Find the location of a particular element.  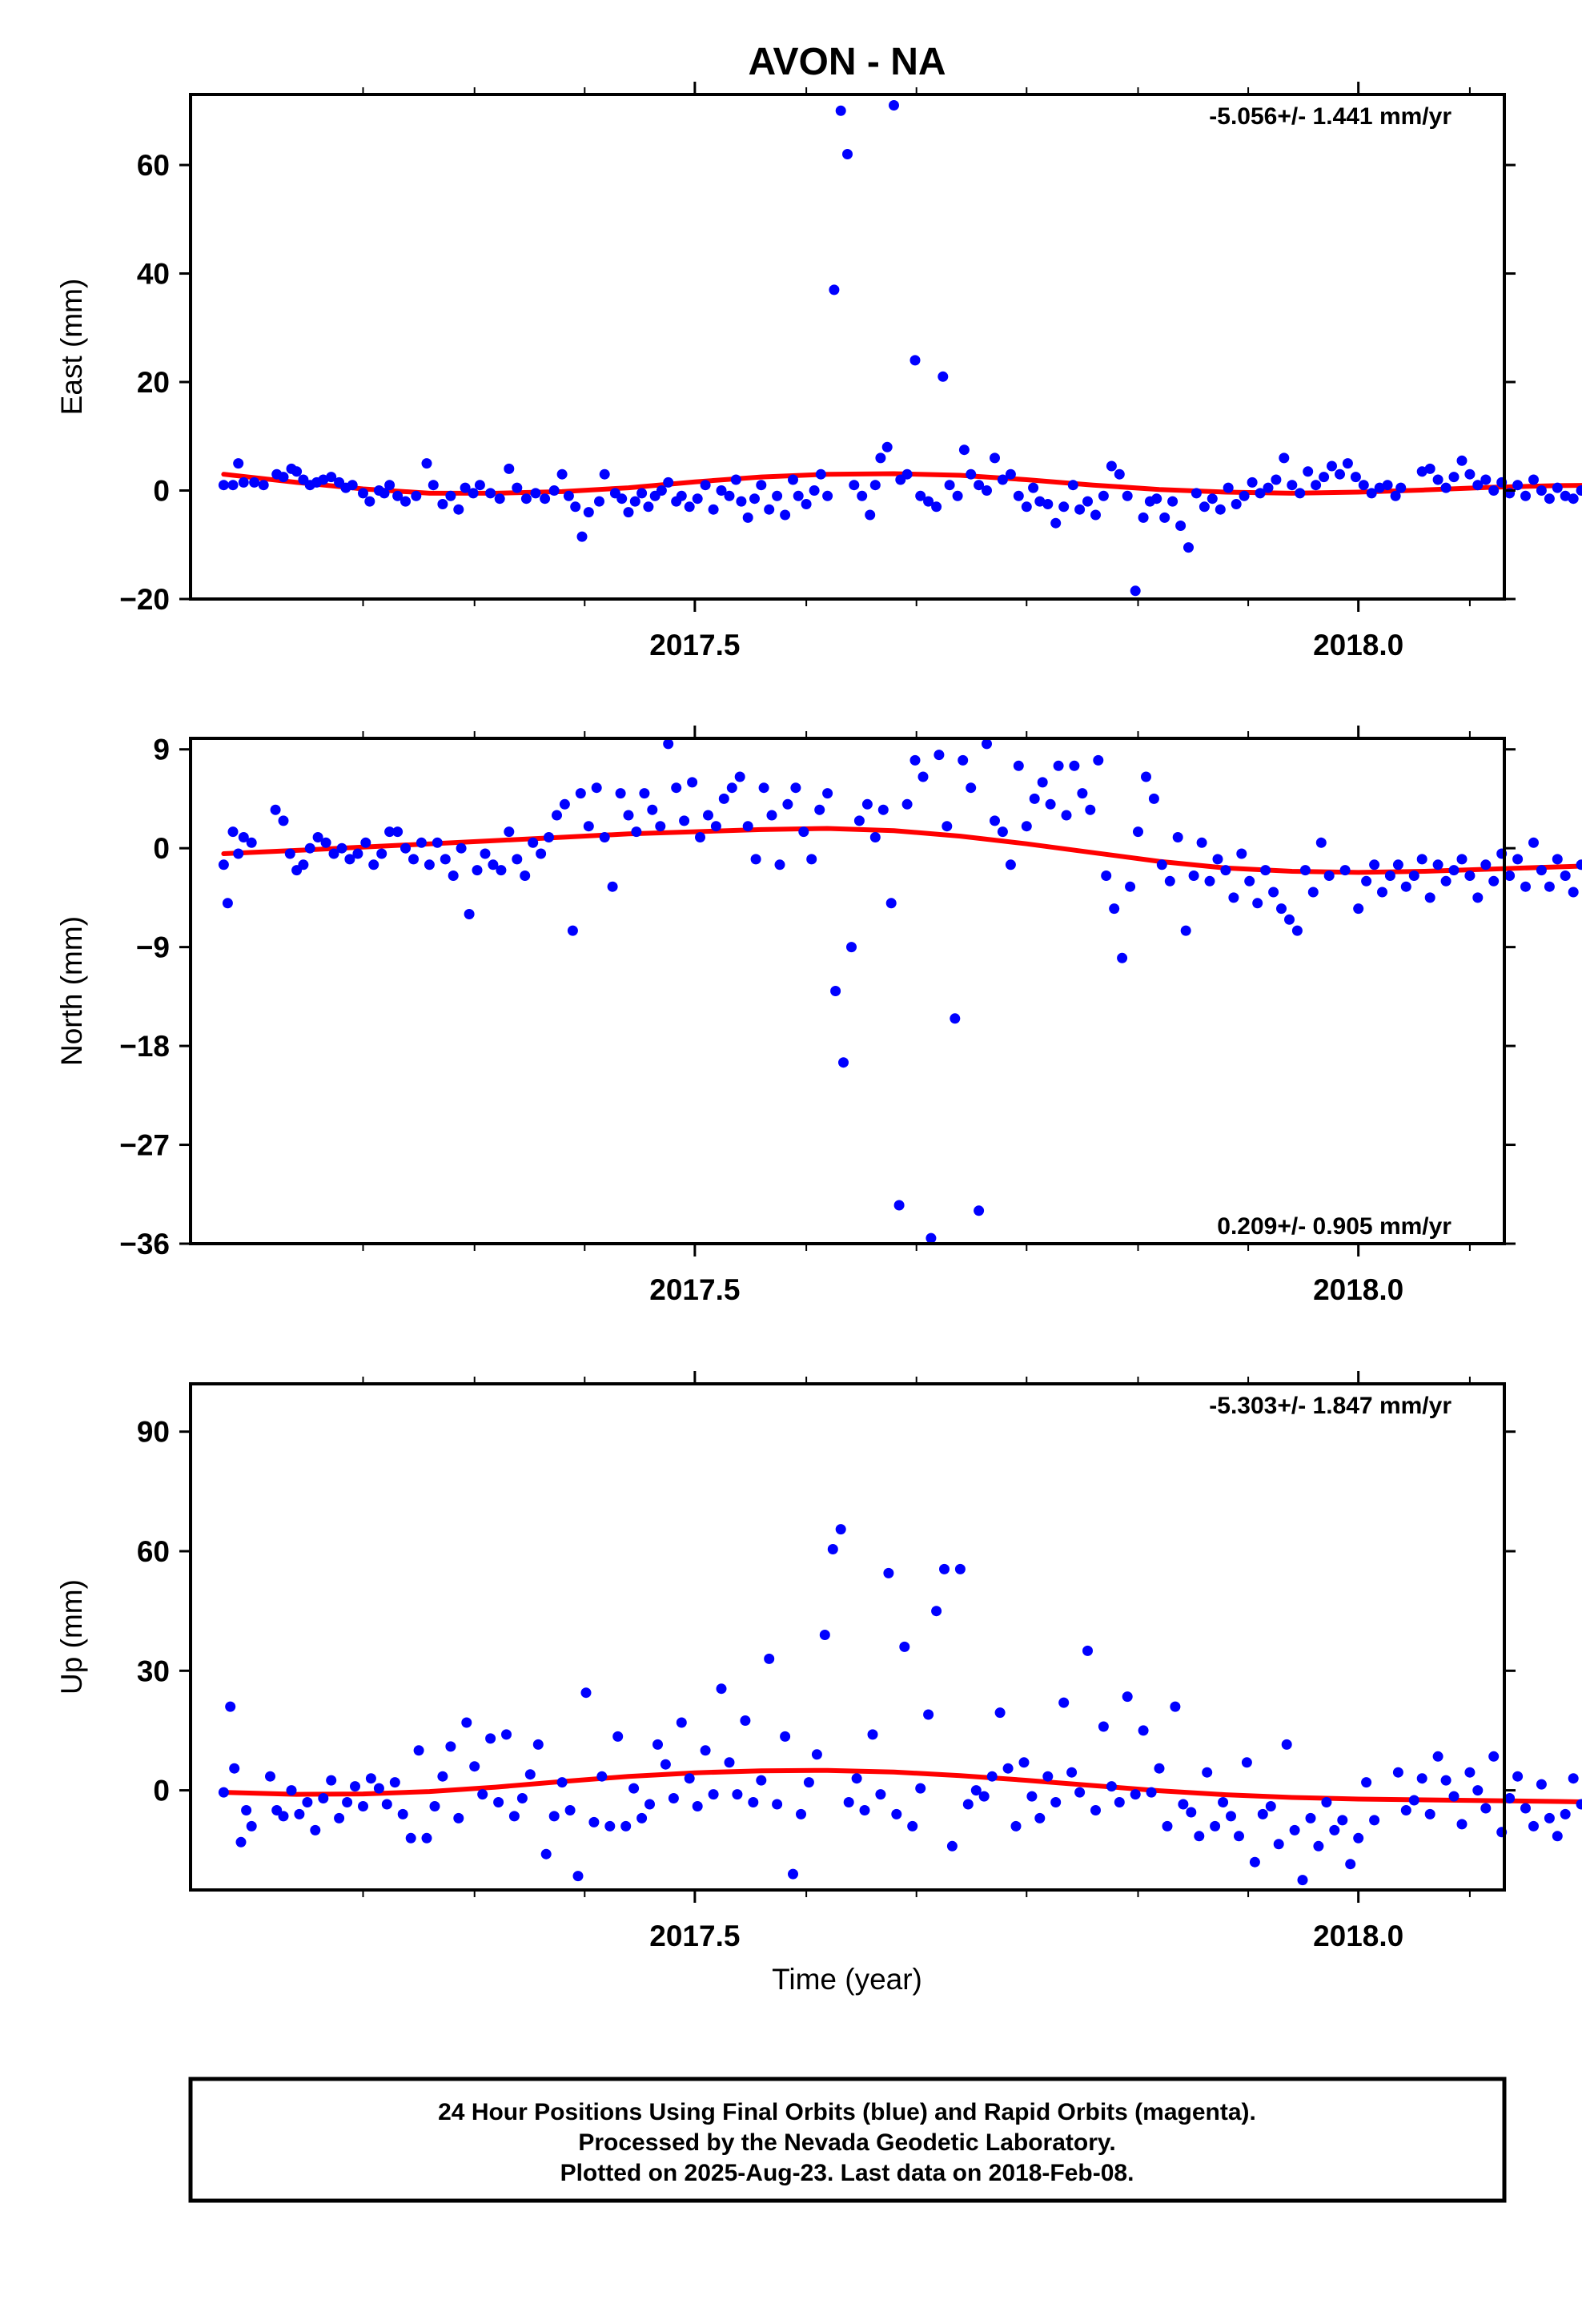

up-ytick-label: 90 is located at coordinates (154, 1432).